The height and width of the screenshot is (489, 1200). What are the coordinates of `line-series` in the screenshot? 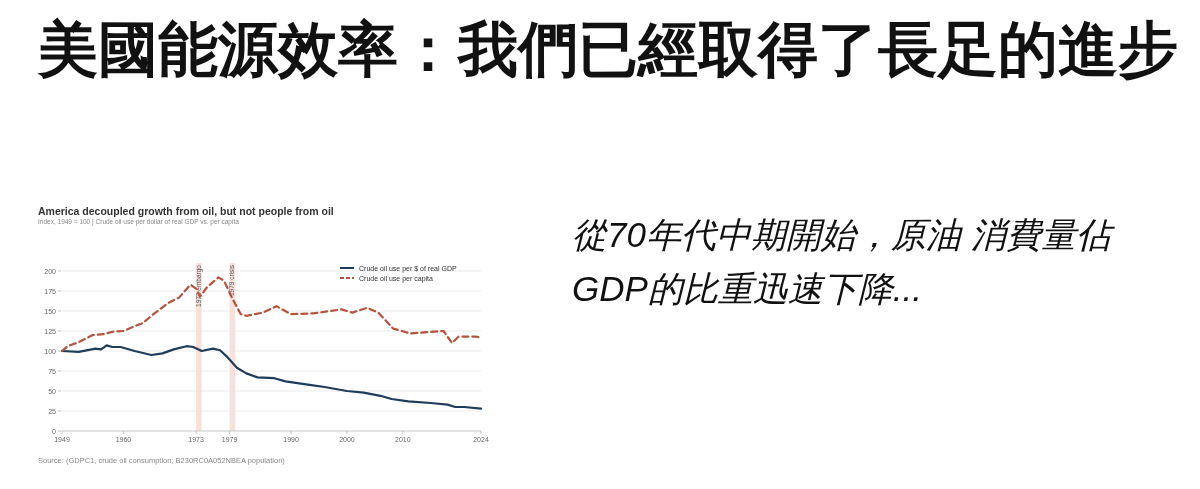 It's located at (271, 377).